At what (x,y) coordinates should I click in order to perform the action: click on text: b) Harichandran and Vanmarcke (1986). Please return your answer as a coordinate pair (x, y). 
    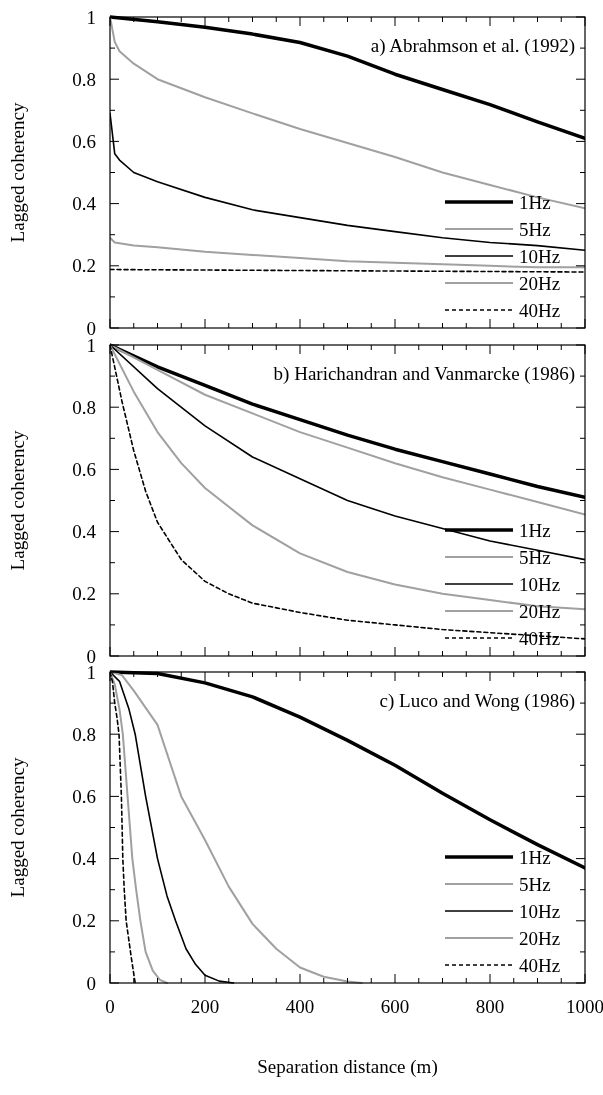
    Looking at the image, I should click on (424, 374).